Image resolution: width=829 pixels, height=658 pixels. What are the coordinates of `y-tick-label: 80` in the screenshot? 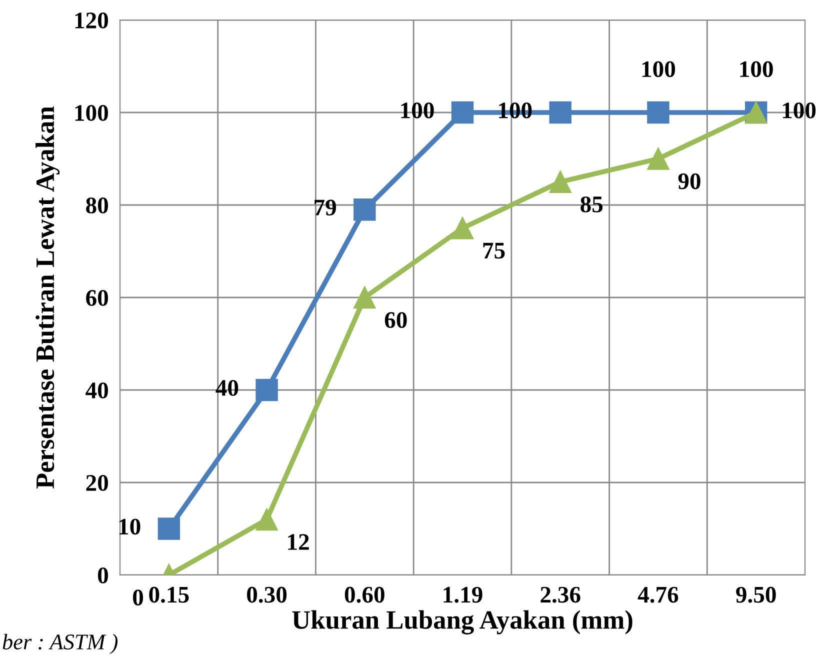 It's located at (97, 205).